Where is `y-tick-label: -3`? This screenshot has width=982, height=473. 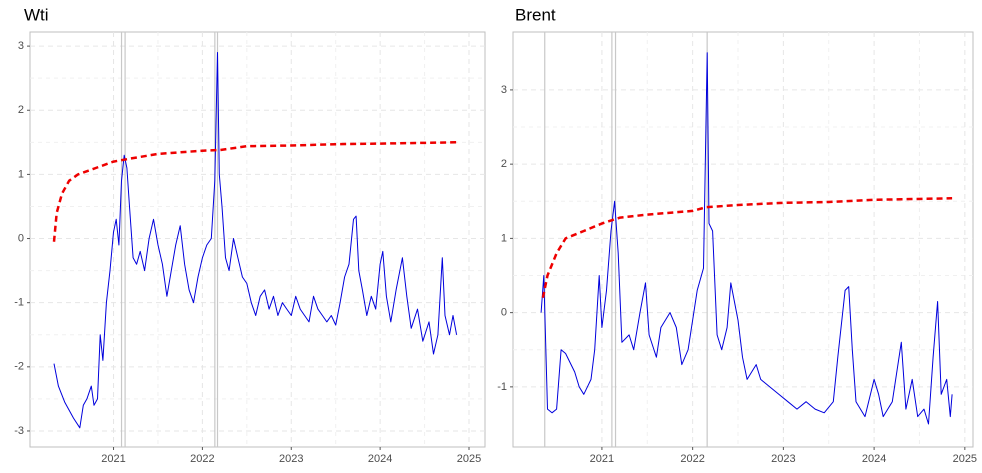 y-tick-label: -3 is located at coordinates (19, 431).